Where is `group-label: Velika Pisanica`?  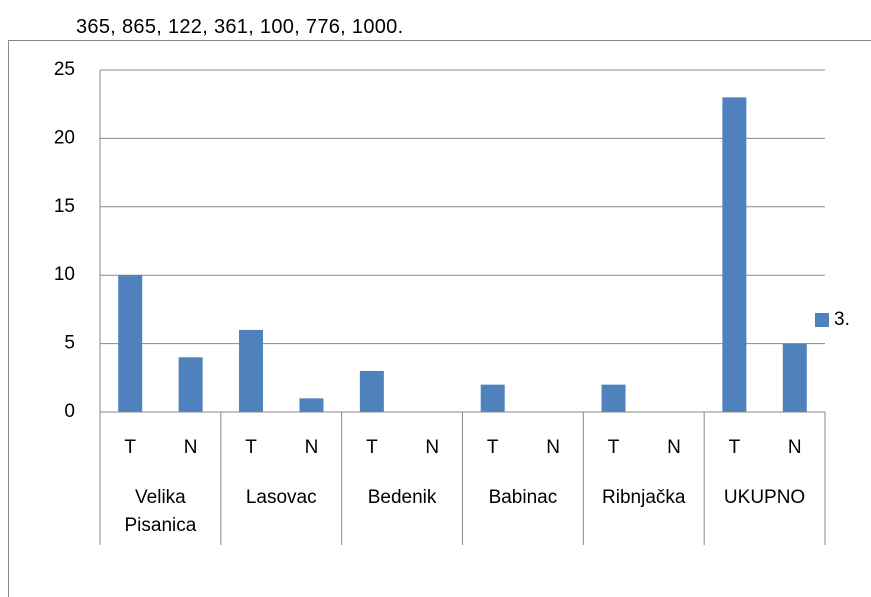 group-label: Velika Pisanica is located at coordinates (160, 511).